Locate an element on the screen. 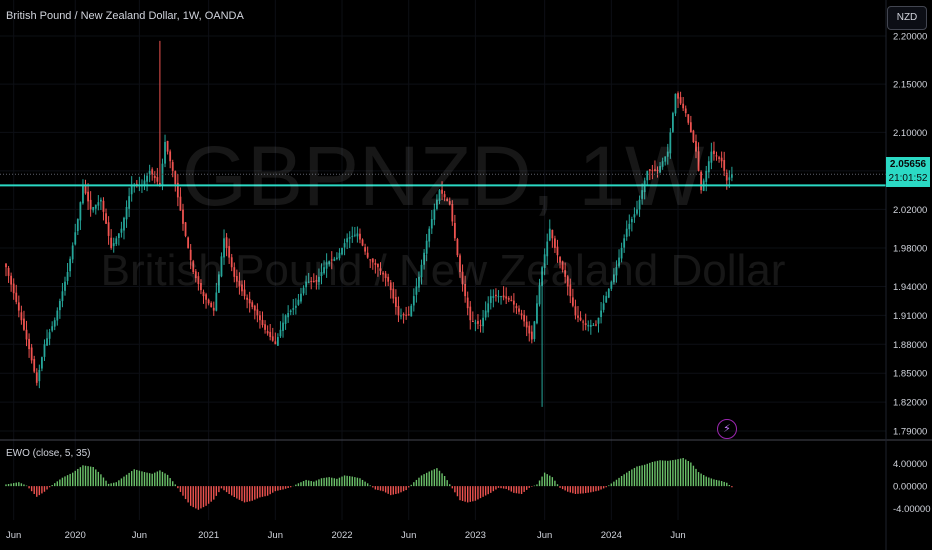 The image size is (932, 550). ewo-tick-label: 0.00000 is located at coordinates (910, 487).